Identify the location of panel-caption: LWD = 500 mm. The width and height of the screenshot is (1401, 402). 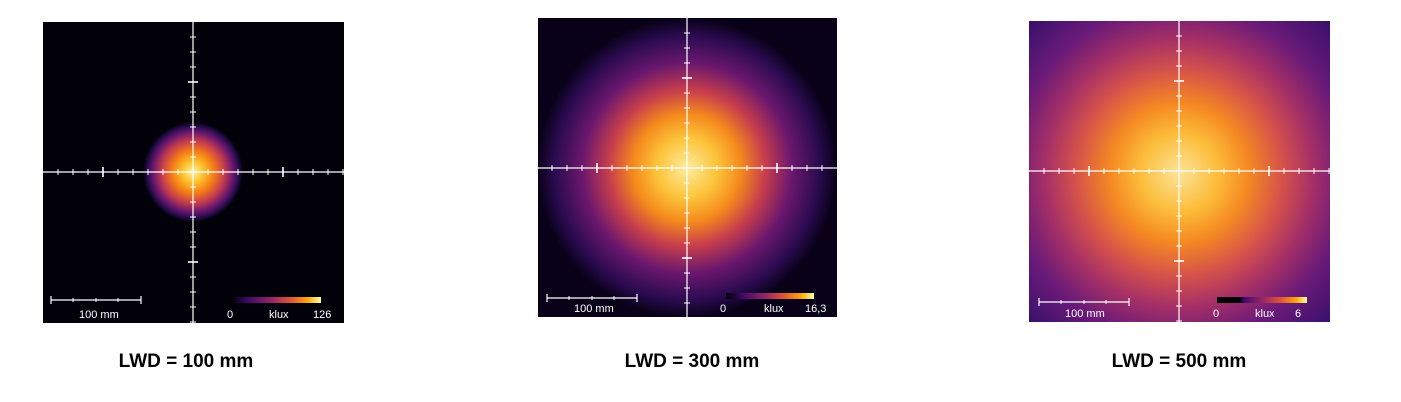
(1179, 361).